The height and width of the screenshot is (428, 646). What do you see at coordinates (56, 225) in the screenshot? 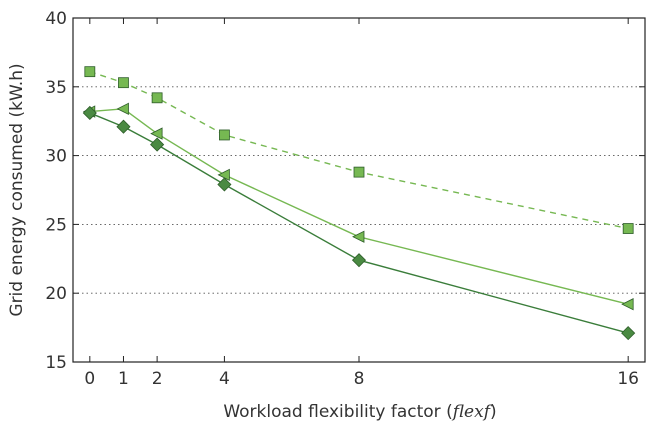
I see `y-tick-label: 25` at bounding box center [56, 225].